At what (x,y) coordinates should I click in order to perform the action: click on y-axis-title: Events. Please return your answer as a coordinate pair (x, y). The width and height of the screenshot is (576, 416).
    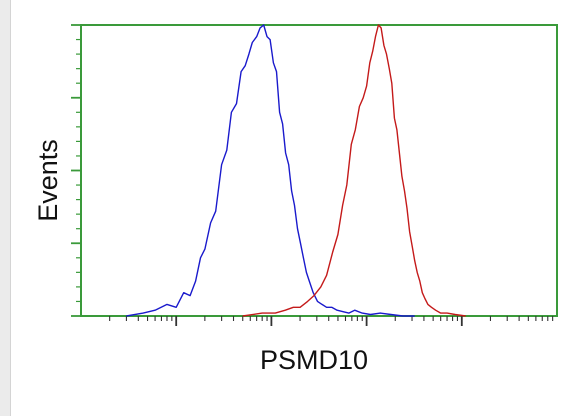
    Looking at the image, I should click on (48, 180).